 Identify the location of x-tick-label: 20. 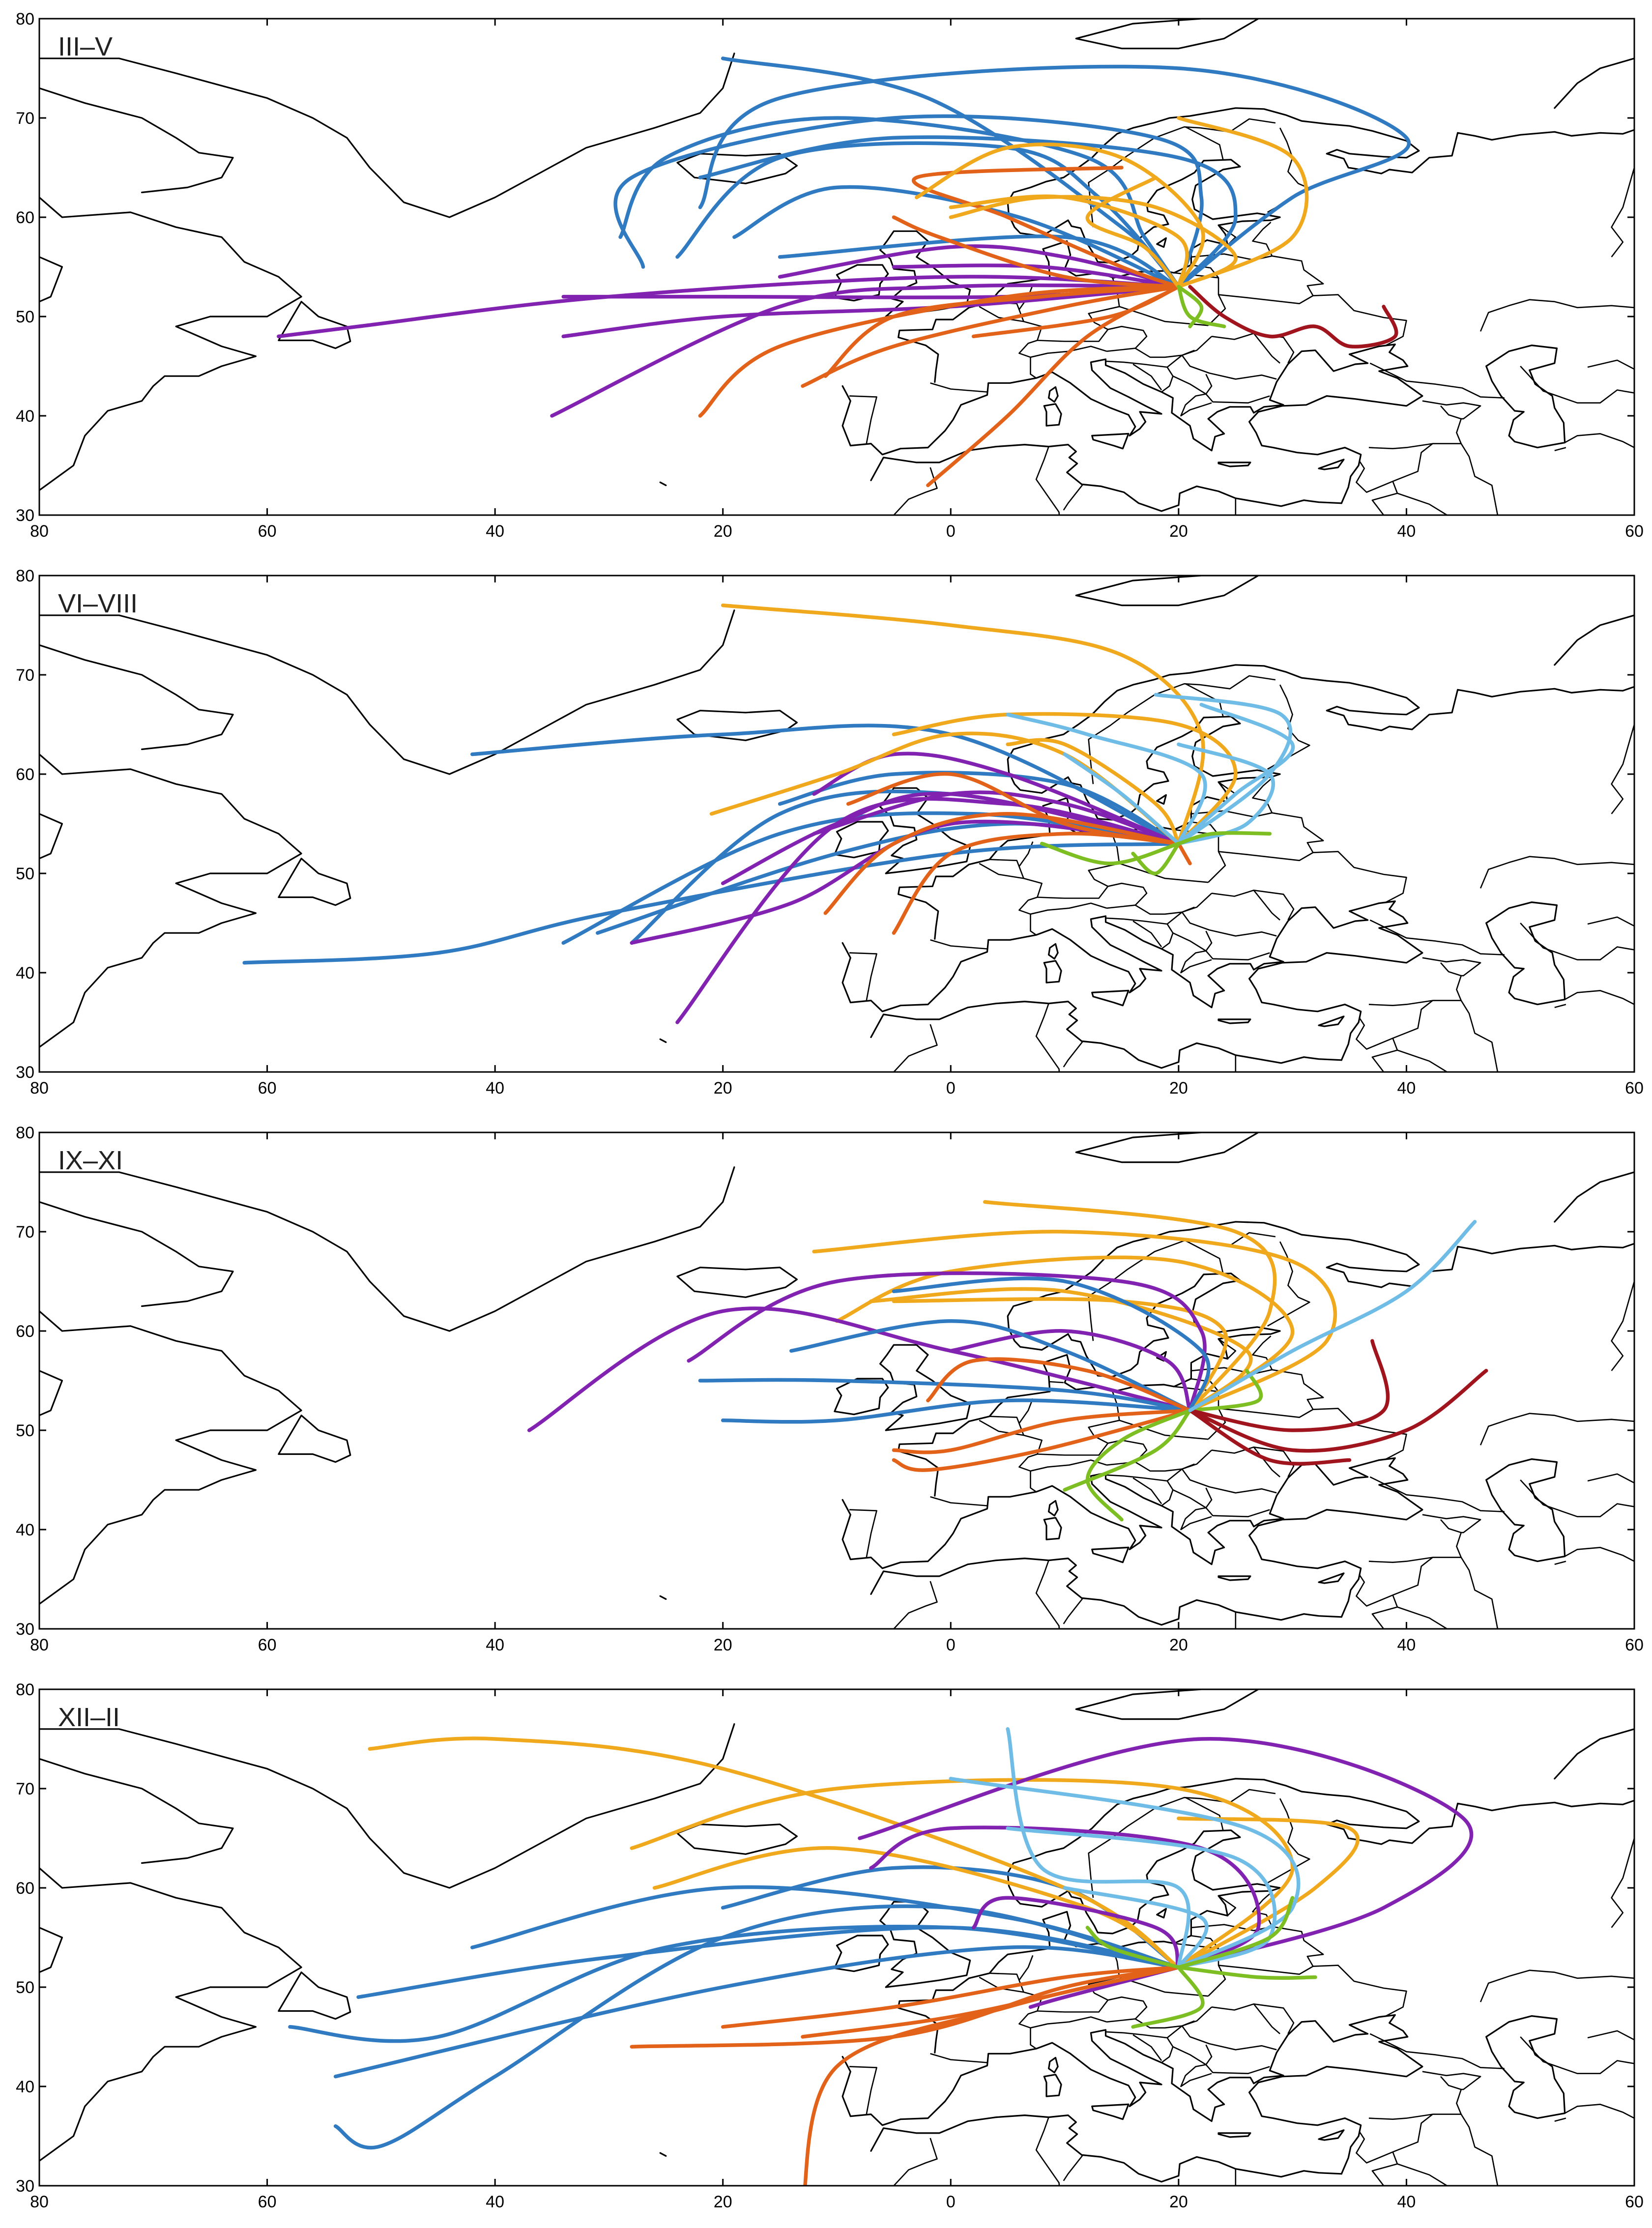
(723, 1645).